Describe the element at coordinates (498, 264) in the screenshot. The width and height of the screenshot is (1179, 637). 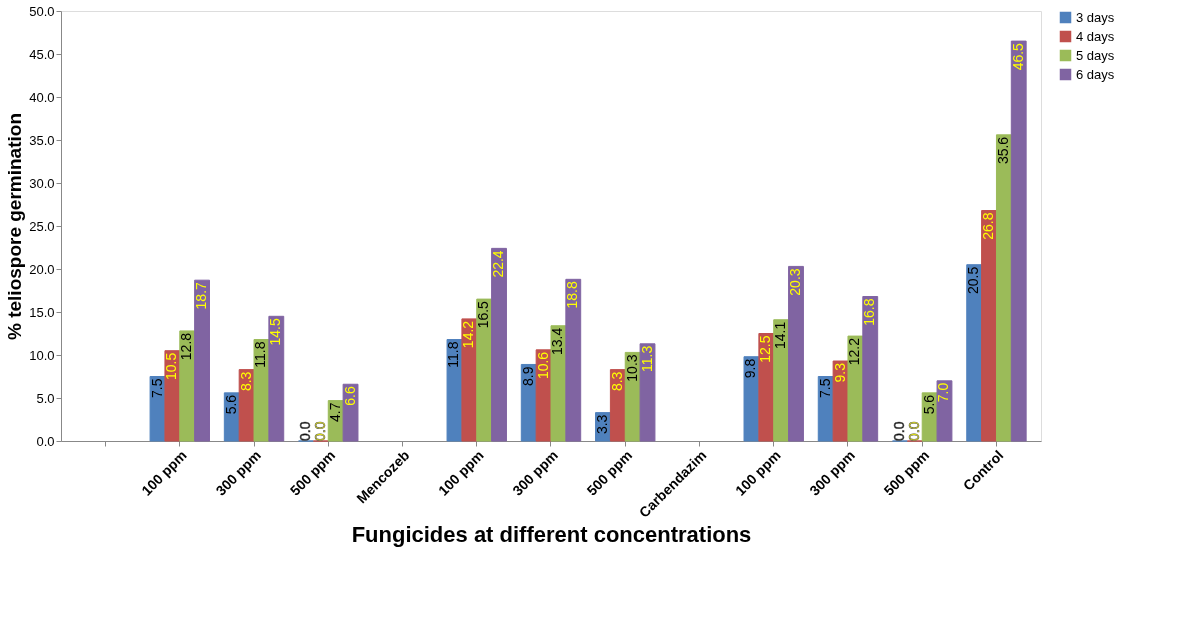
I see `data-label: 22.4` at that location.